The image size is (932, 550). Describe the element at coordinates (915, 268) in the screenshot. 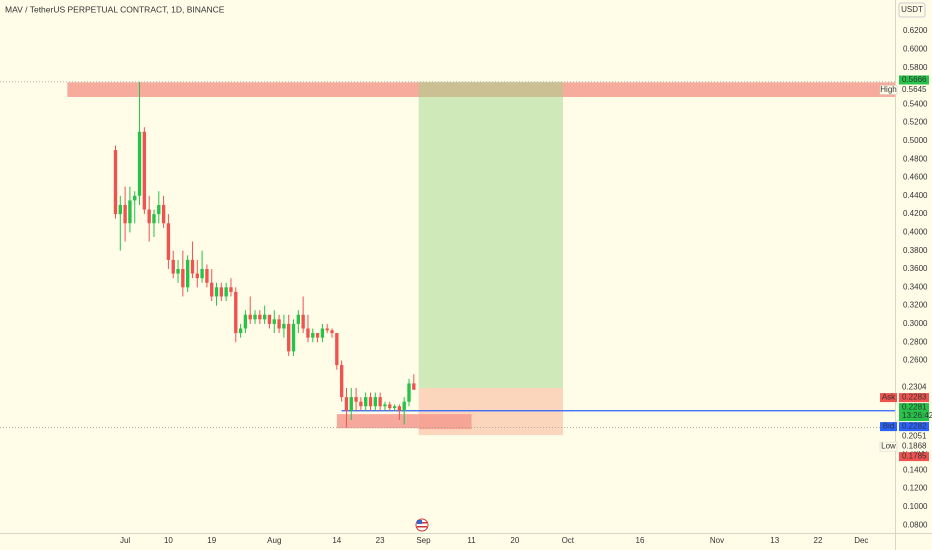

I see `y-tick-label: 0.3600` at that location.